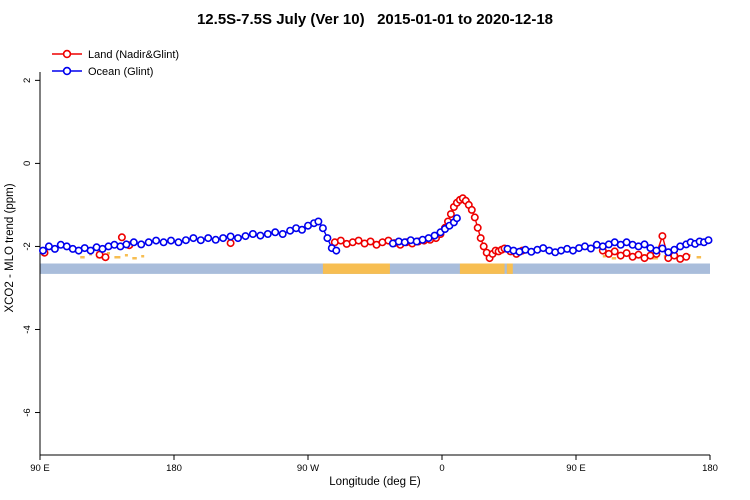 This screenshot has width=750, height=500. I want to click on y-axis-label: XCO2 - MLO trend (ppm), so click(10, 247).